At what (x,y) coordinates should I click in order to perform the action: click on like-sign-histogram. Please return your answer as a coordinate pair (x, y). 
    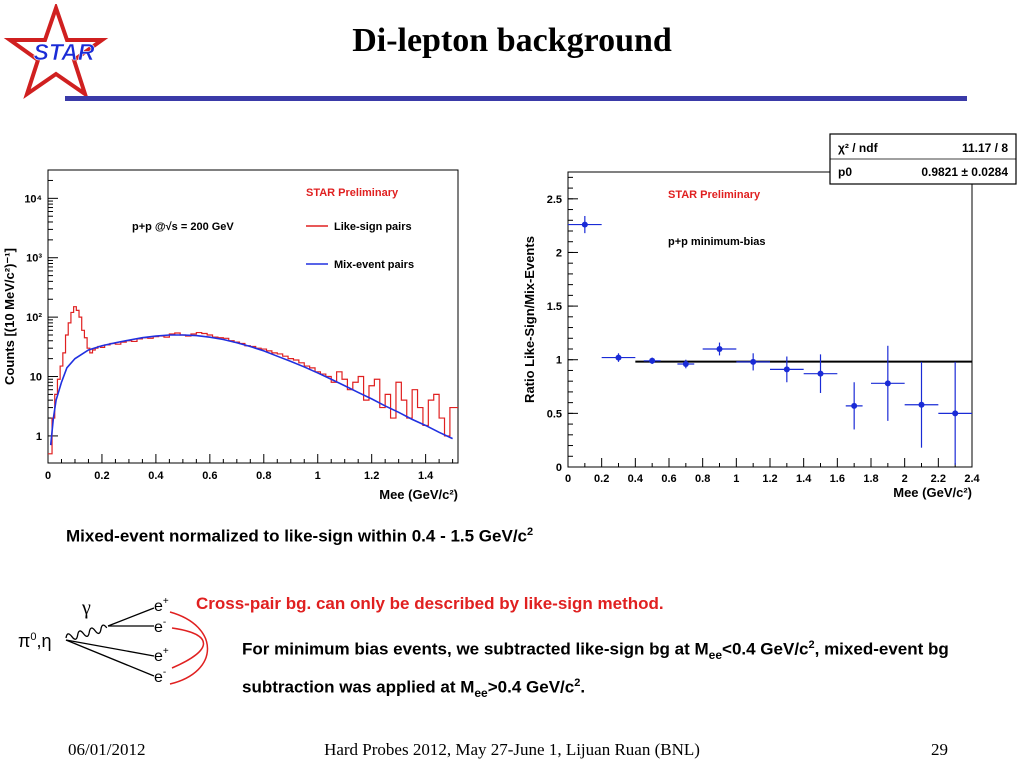
    Looking at the image, I should click on (253, 380).